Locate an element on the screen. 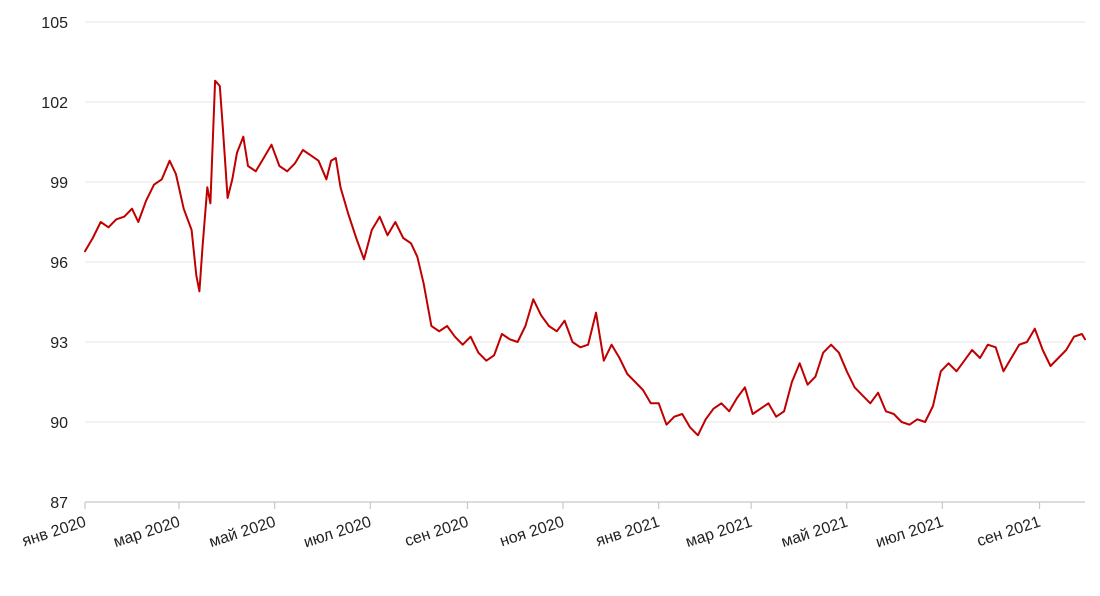 This screenshot has height=596, width=1100. x-tick-label: янв 2021 is located at coordinates (628, 532).